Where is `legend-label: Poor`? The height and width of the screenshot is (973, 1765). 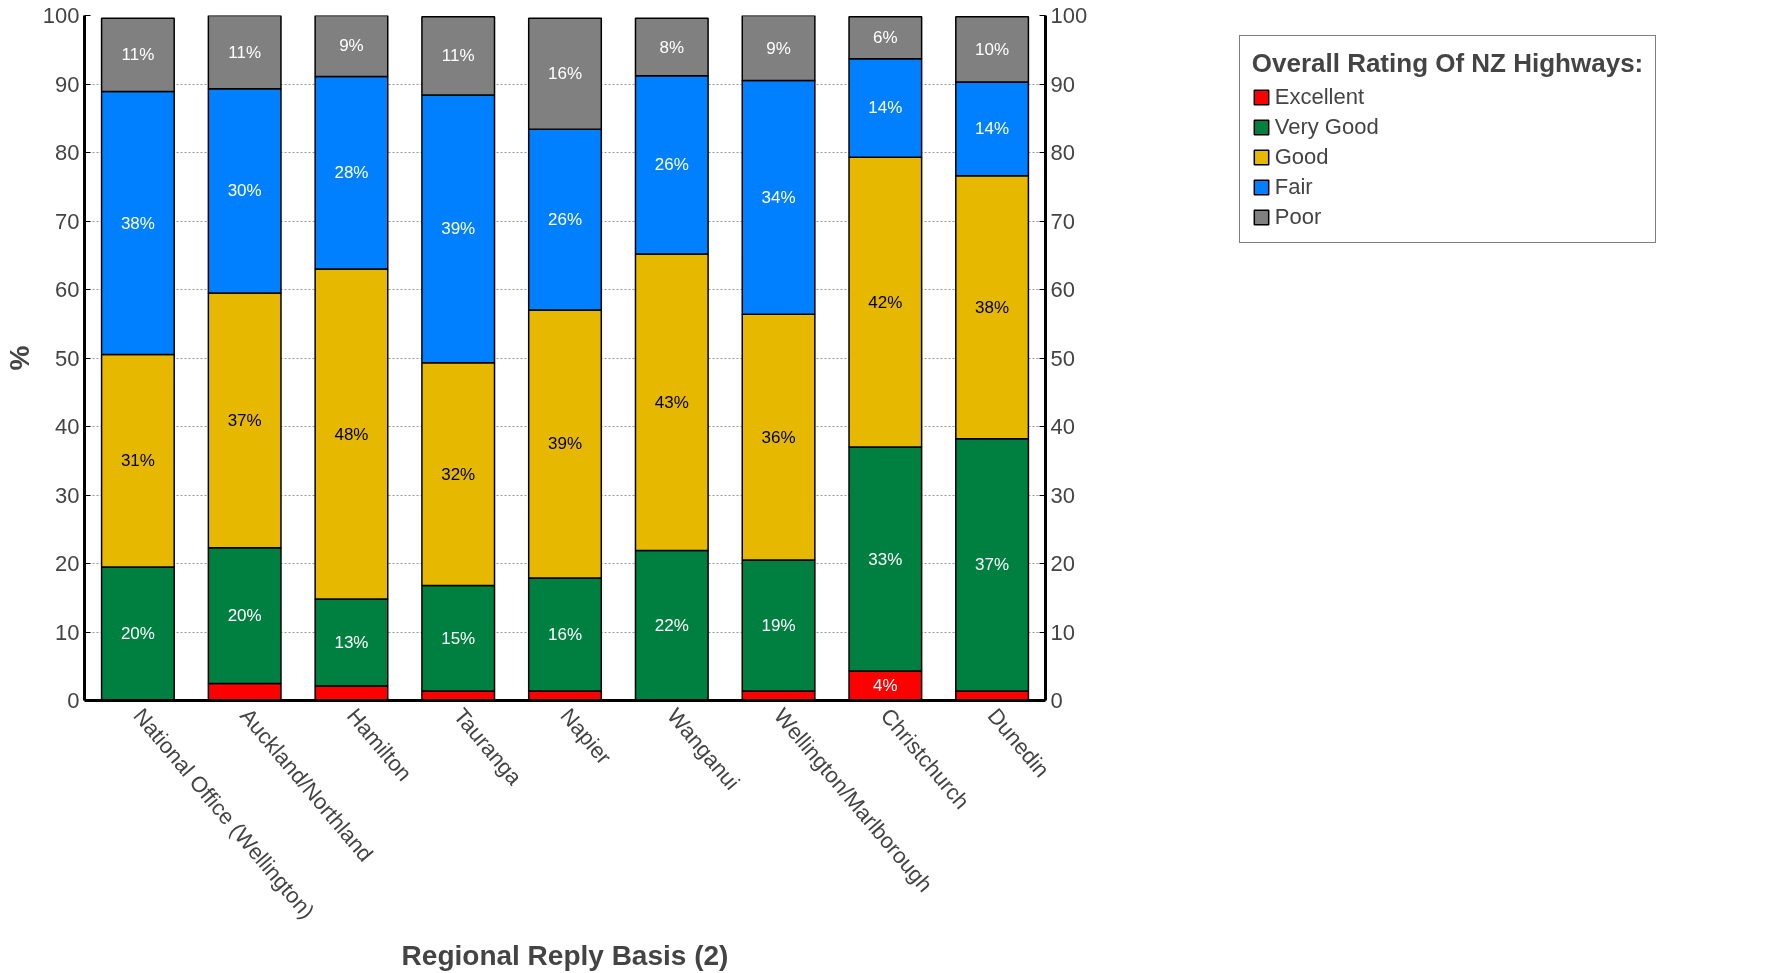 legend-label: Poor is located at coordinates (1298, 217).